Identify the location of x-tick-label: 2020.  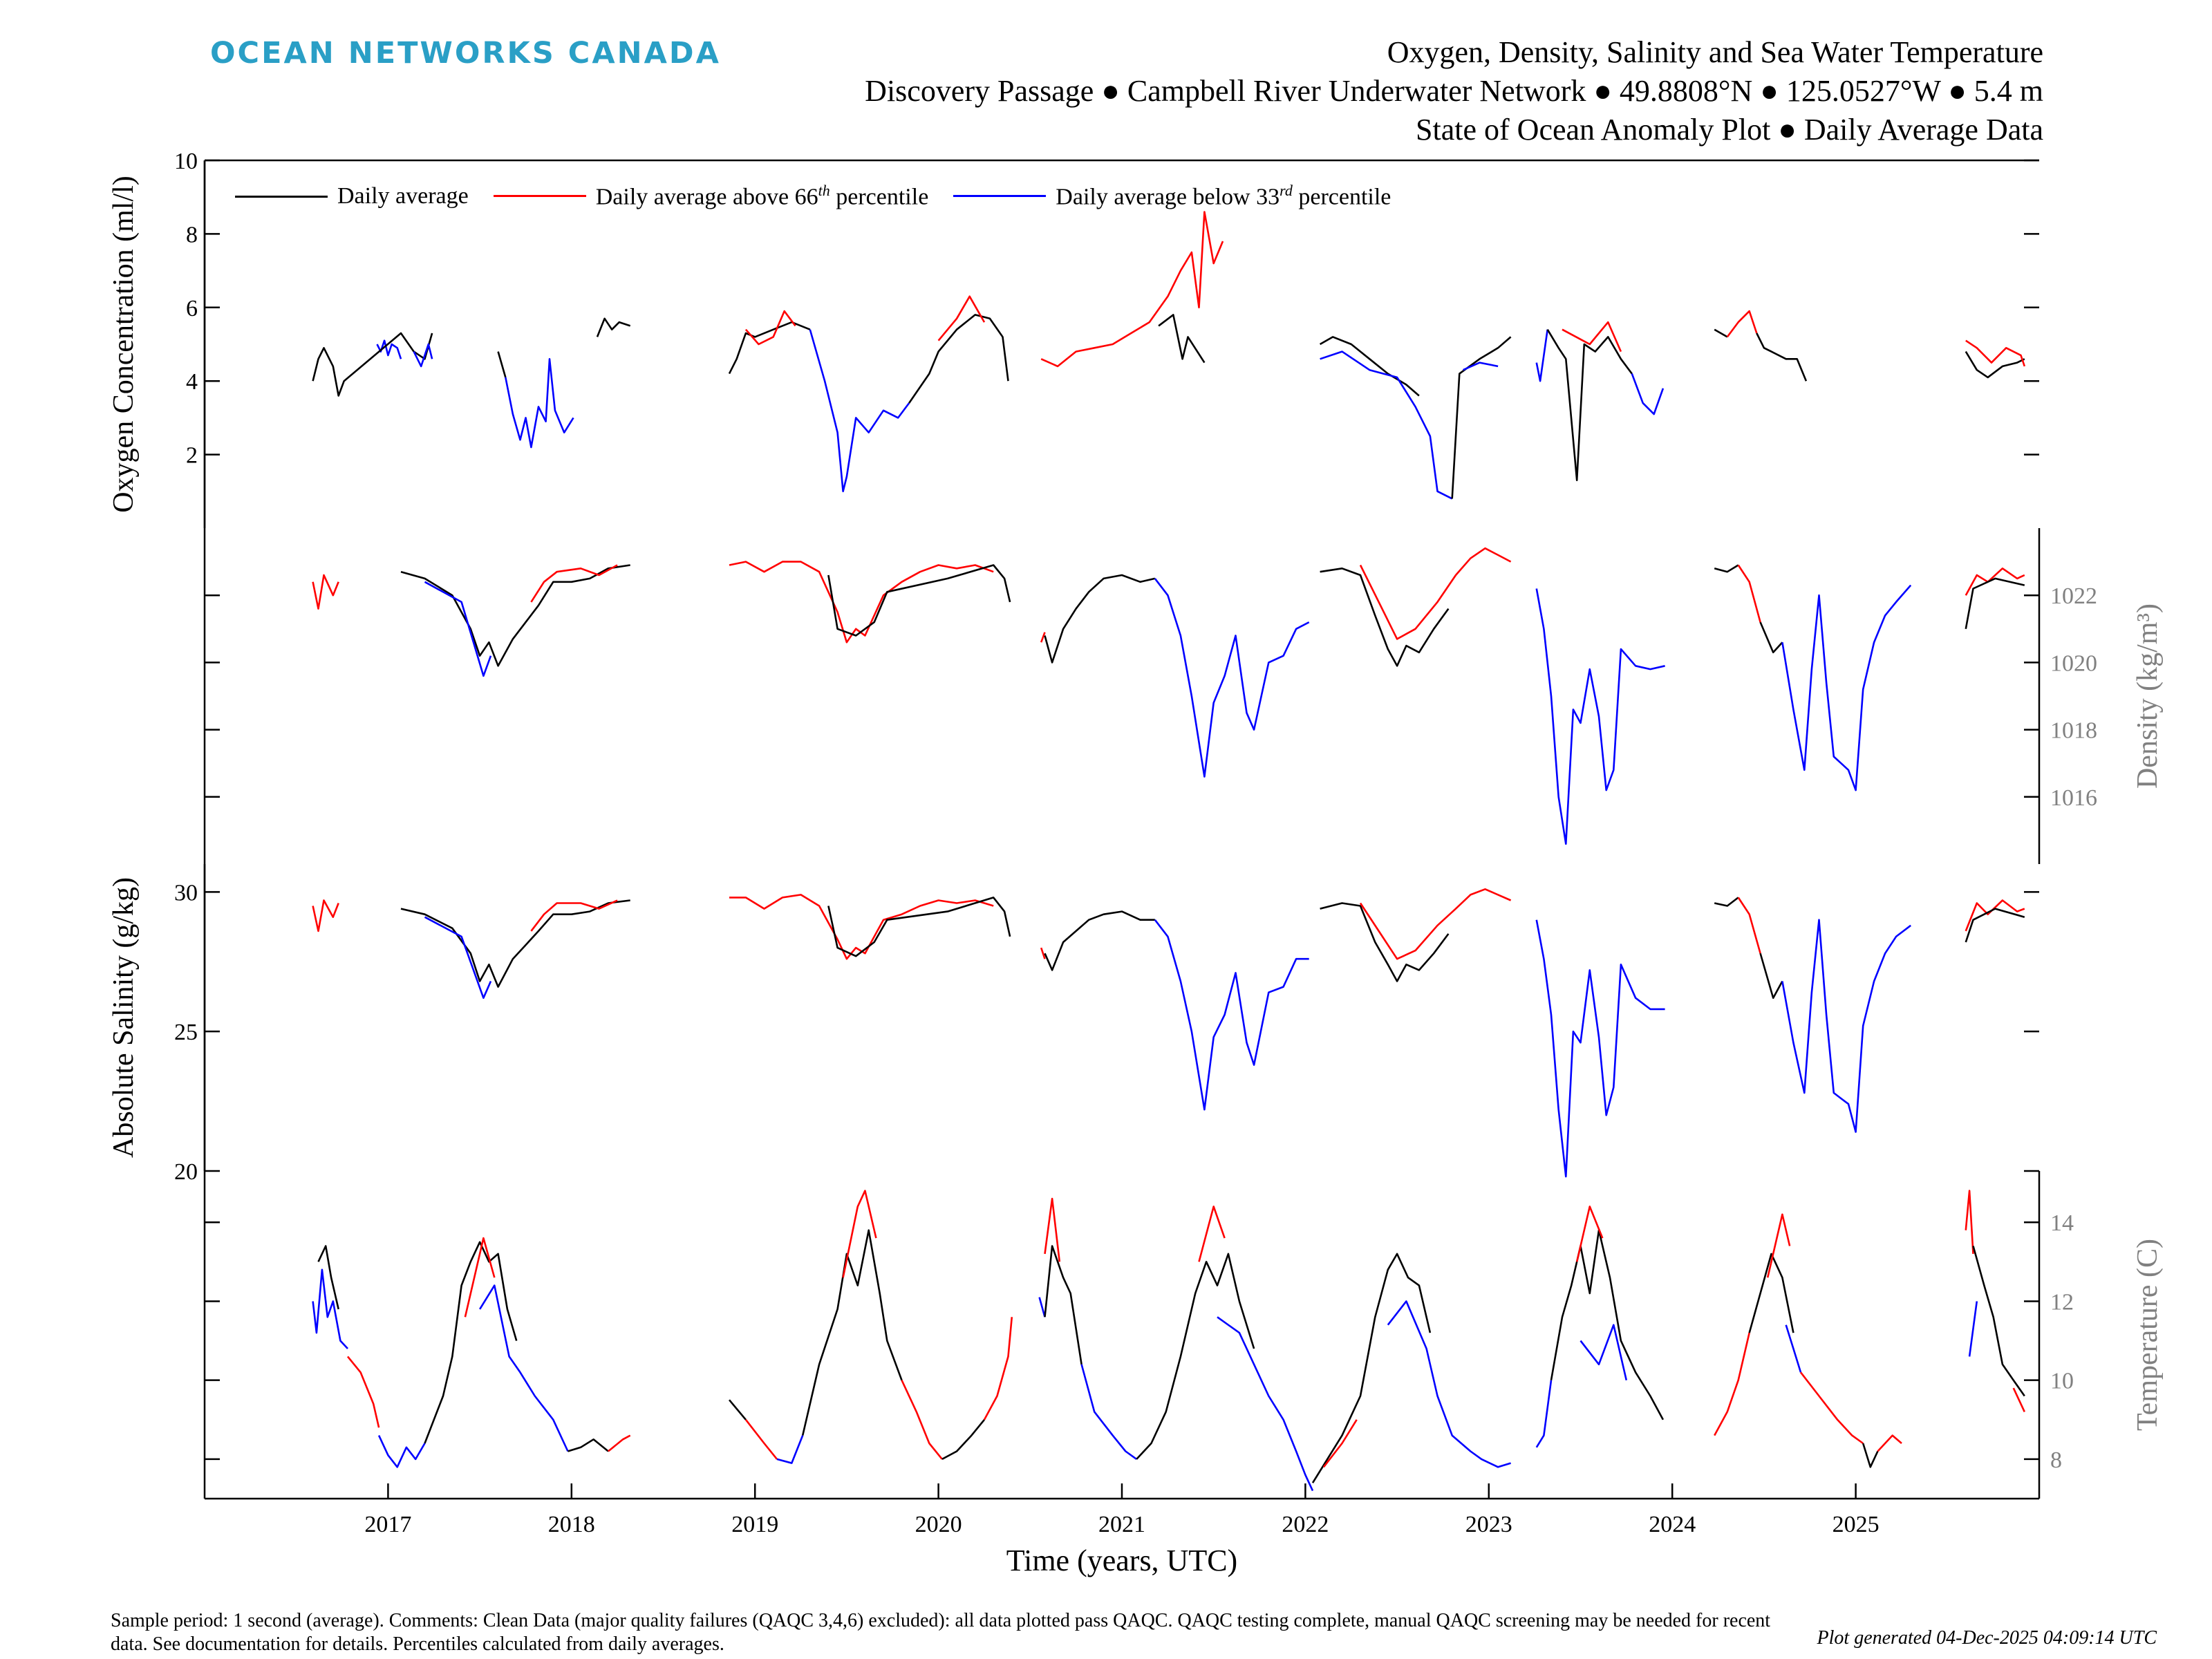
(938, 1525).